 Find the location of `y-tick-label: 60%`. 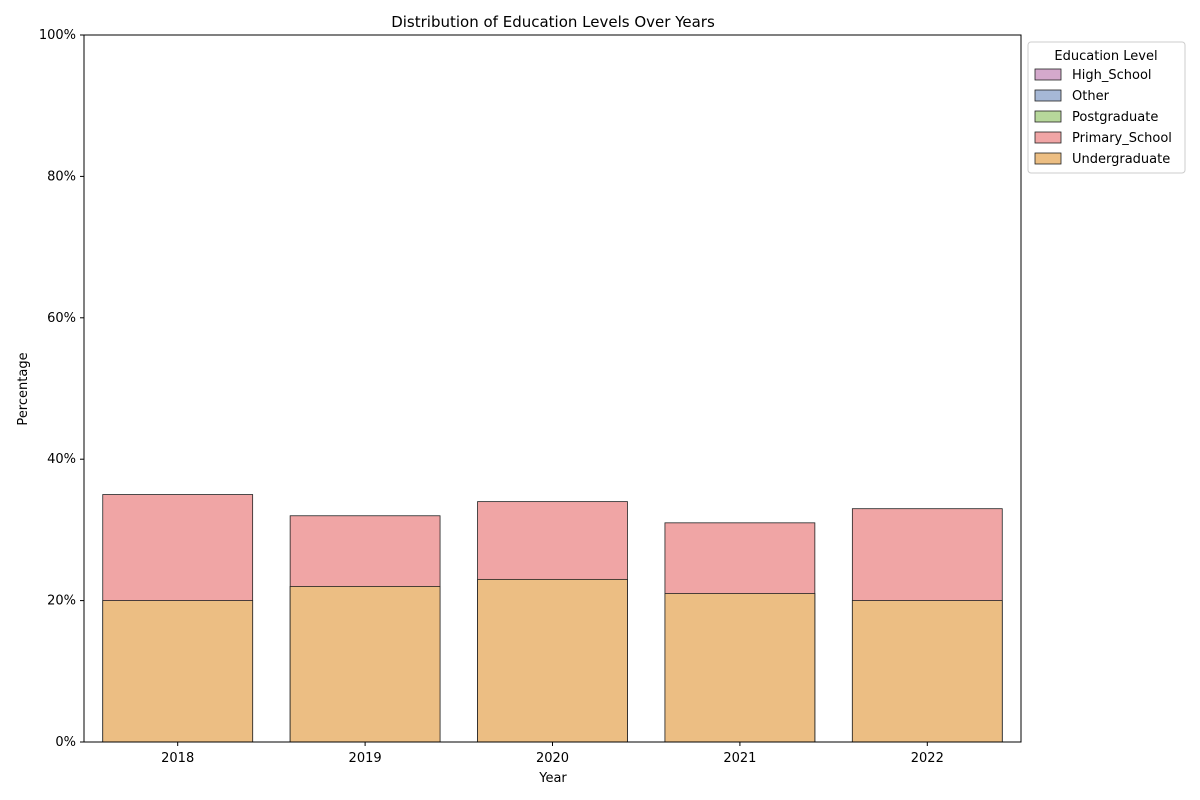

y-tick-label: 60% is located at coordinates (61, 318).